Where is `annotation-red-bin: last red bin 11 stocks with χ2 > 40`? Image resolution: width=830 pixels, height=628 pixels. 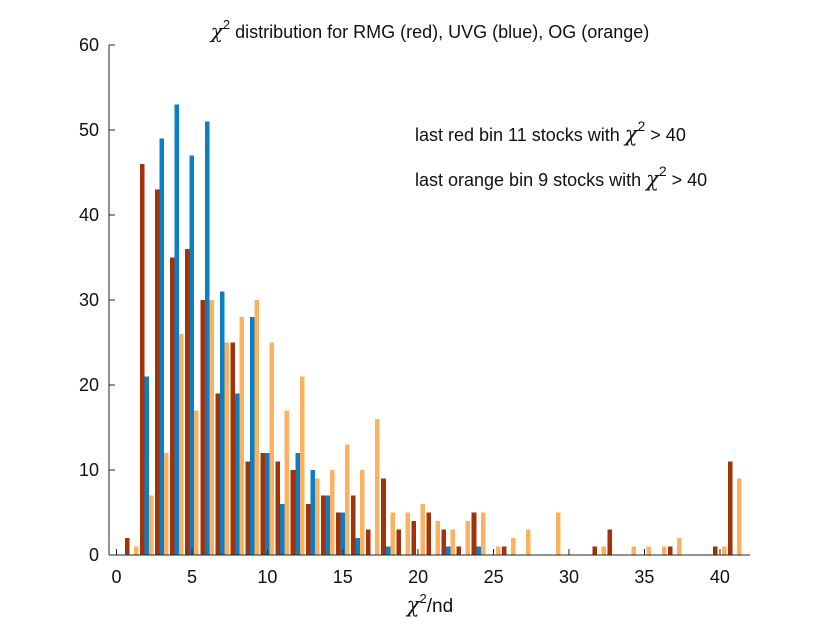
annotation-red-bin: last red bin 11 stocks with χ2 > 40 is located at coordinates (550, 132).